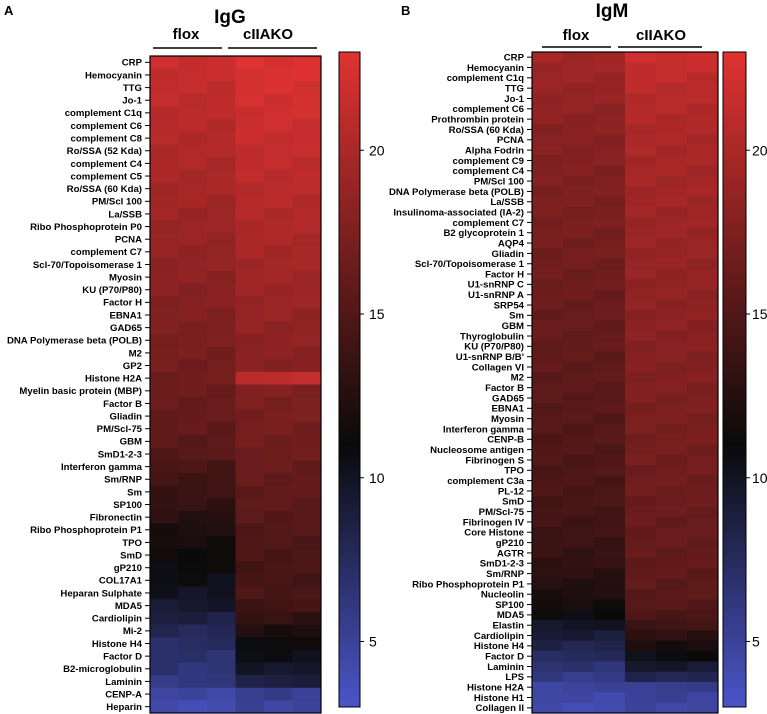 The height and width of the screenshot is (714, 767). I want to click on row-label: Sm/RNP, so click(123, 480).